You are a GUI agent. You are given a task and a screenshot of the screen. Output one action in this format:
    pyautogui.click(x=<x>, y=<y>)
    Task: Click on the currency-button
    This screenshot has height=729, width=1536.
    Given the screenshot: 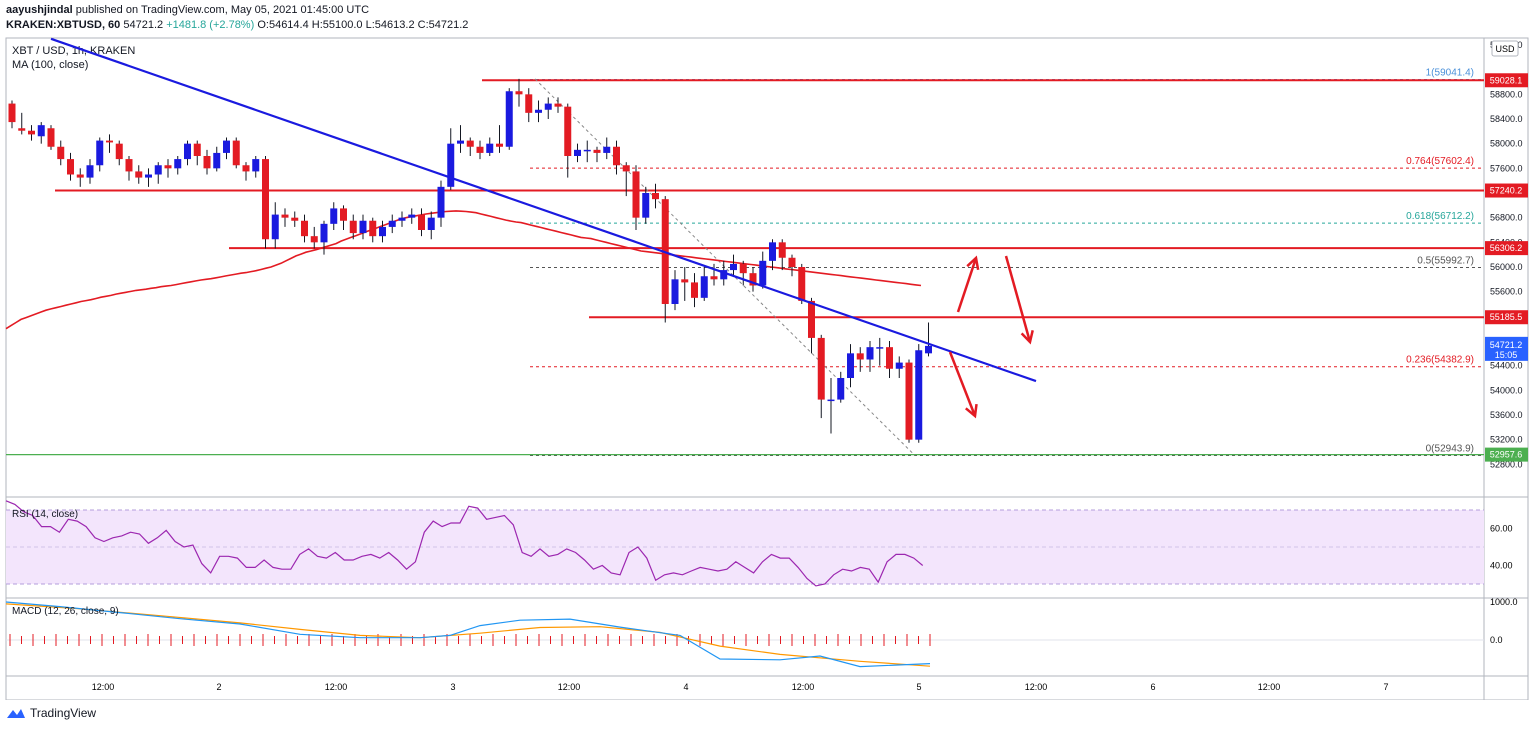 What is the action you would take?
    pyautogui.click(x=1505, y=48)
    